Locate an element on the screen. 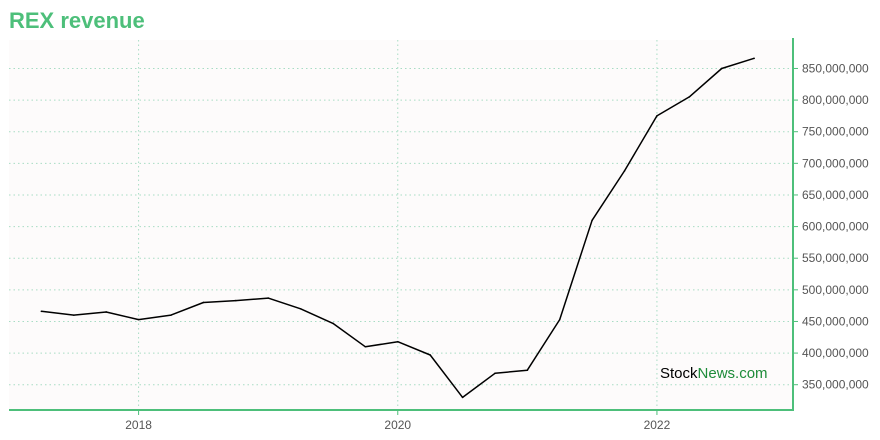 This screenshot has width=880, height=440. x-tick-label: 2018 is located at coordinates (138, 425).